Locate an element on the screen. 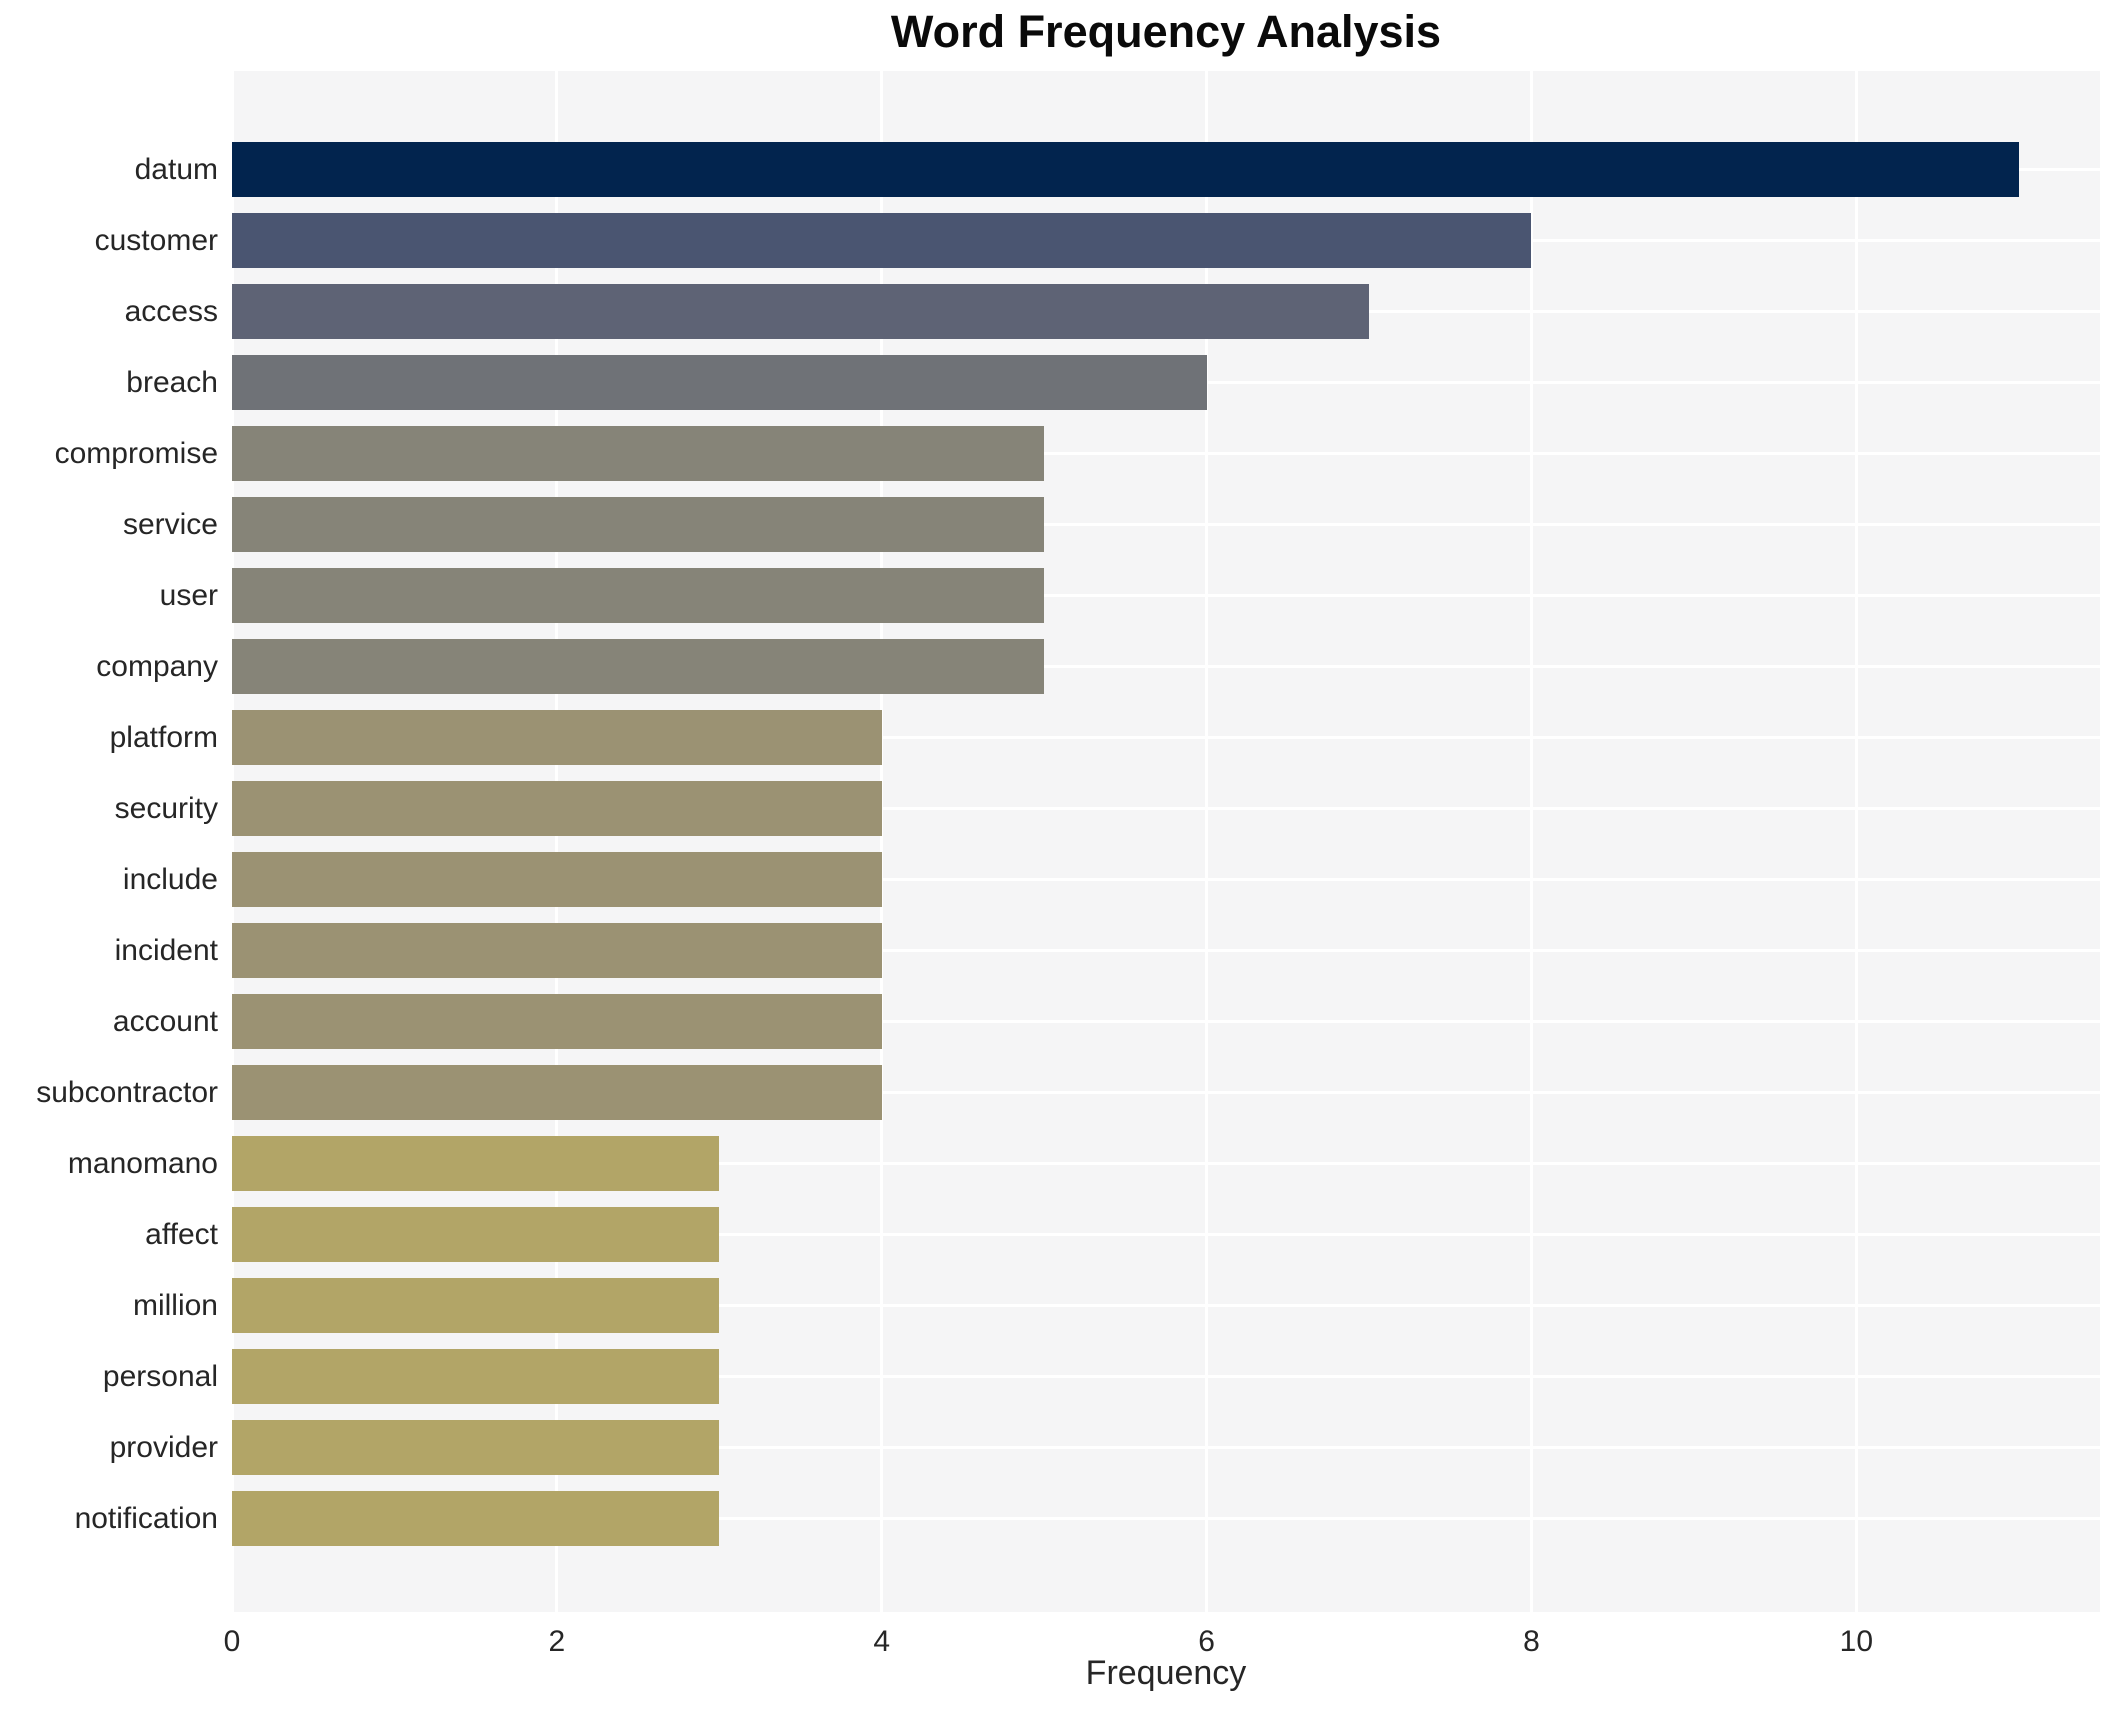  bar-provider is located at coordinates (476, 1447).